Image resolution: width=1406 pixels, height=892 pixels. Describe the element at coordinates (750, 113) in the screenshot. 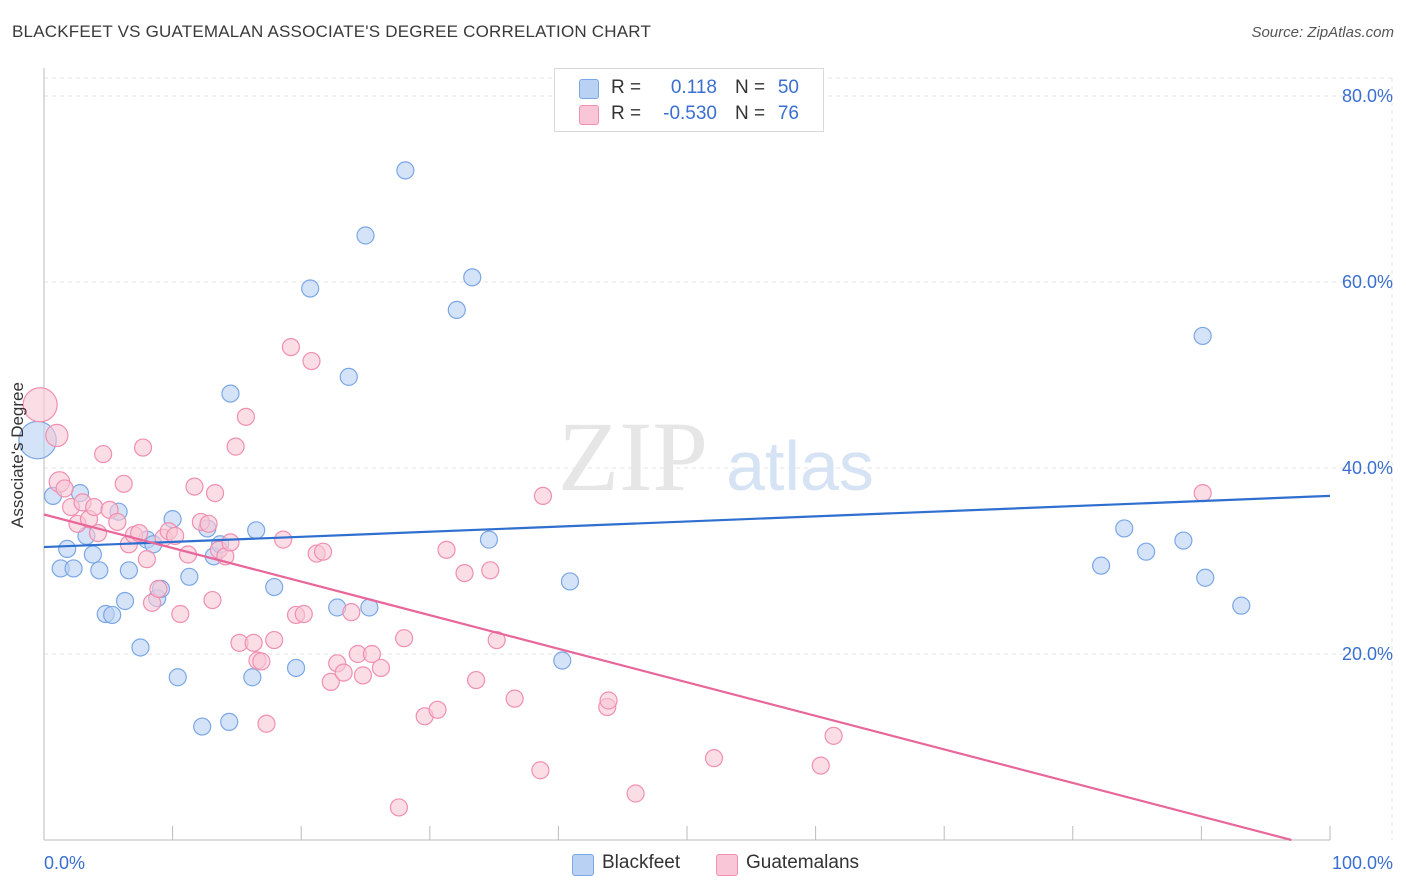

I see `n-label: N =` at that location.